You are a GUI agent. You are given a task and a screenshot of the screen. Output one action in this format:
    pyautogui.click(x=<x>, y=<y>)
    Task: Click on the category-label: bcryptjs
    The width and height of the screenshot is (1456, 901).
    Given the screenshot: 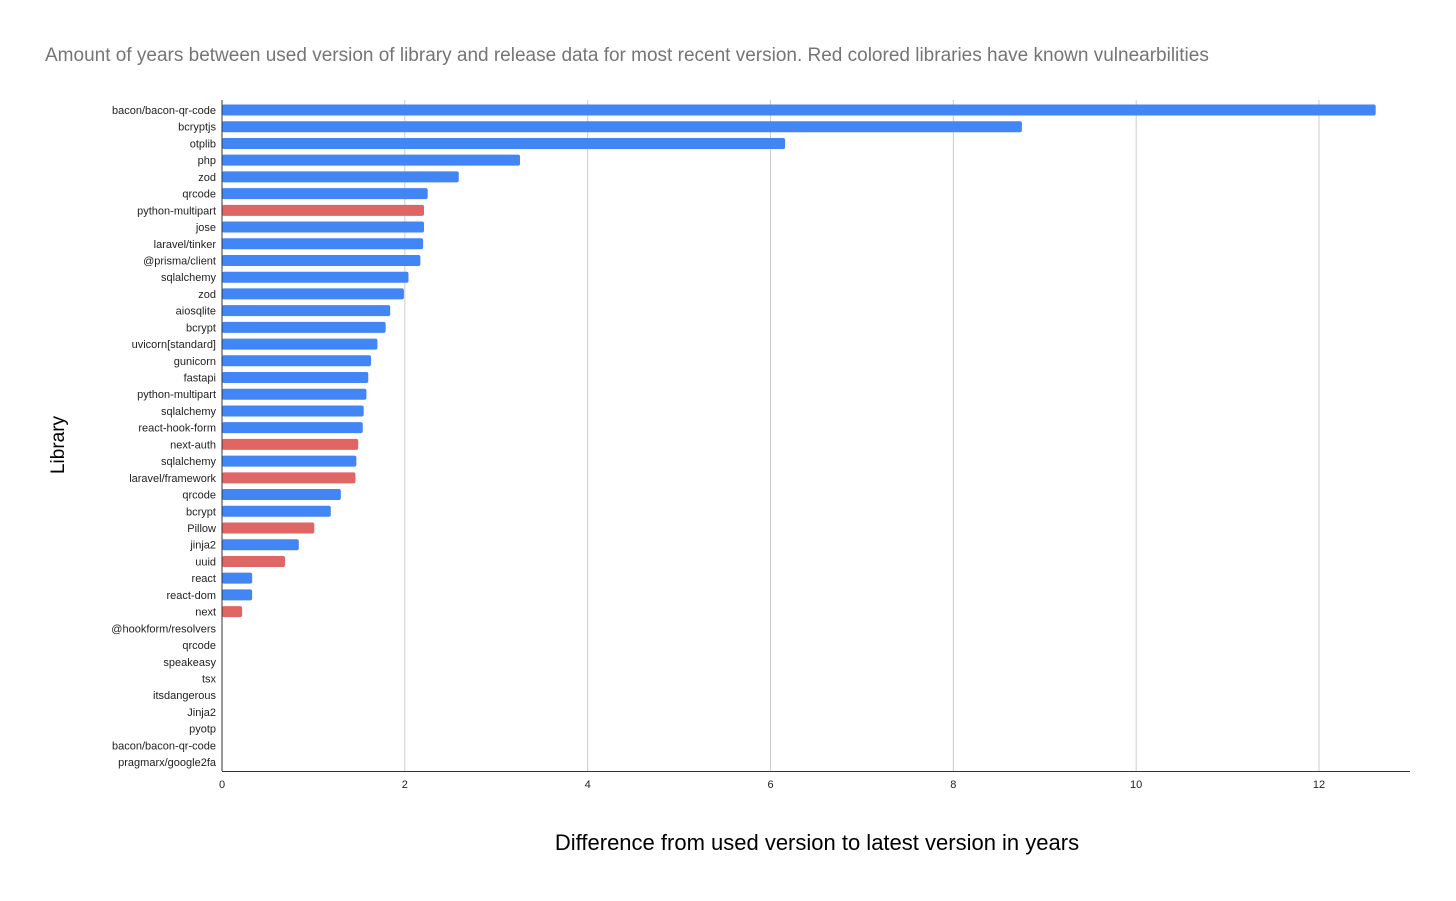 What is the action you would take?
    pyautogui.click(x=197, y=128)
    